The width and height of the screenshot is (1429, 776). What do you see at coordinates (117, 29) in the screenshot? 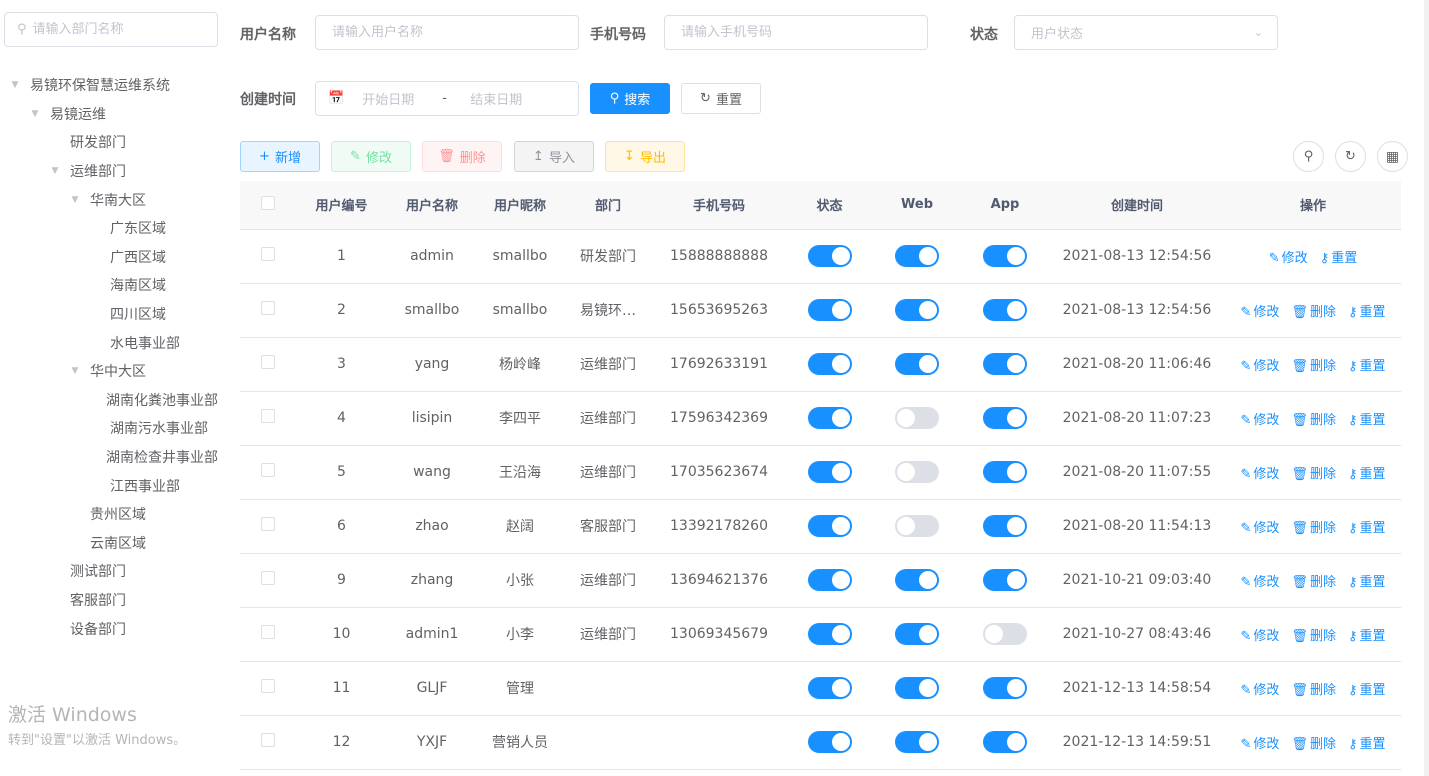
I see `dept-search-input` at bounding box center [117, 29].